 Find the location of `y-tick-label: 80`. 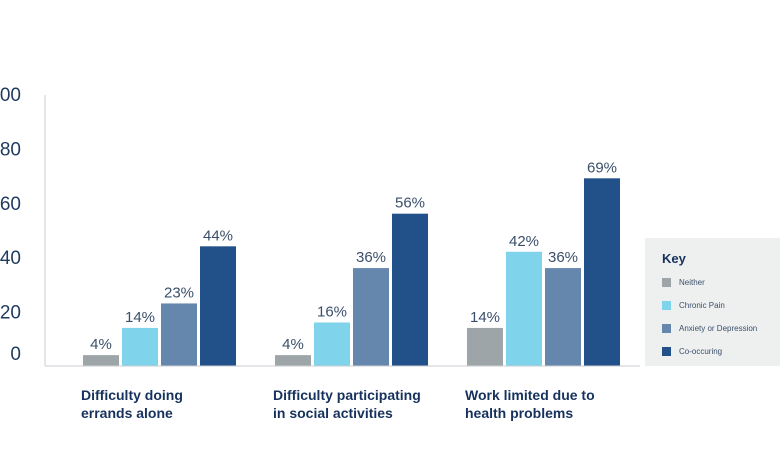

y-tick-label: 80 is located at coordinates (10, 149).